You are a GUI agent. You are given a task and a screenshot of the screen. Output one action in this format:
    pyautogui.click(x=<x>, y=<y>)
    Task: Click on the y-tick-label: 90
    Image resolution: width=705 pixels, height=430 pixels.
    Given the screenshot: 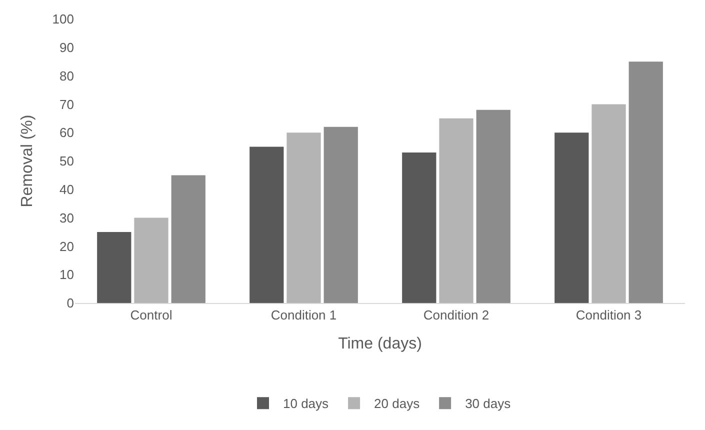 What is the action you would take?
    pyautogui.click(x=67, y=47)
    